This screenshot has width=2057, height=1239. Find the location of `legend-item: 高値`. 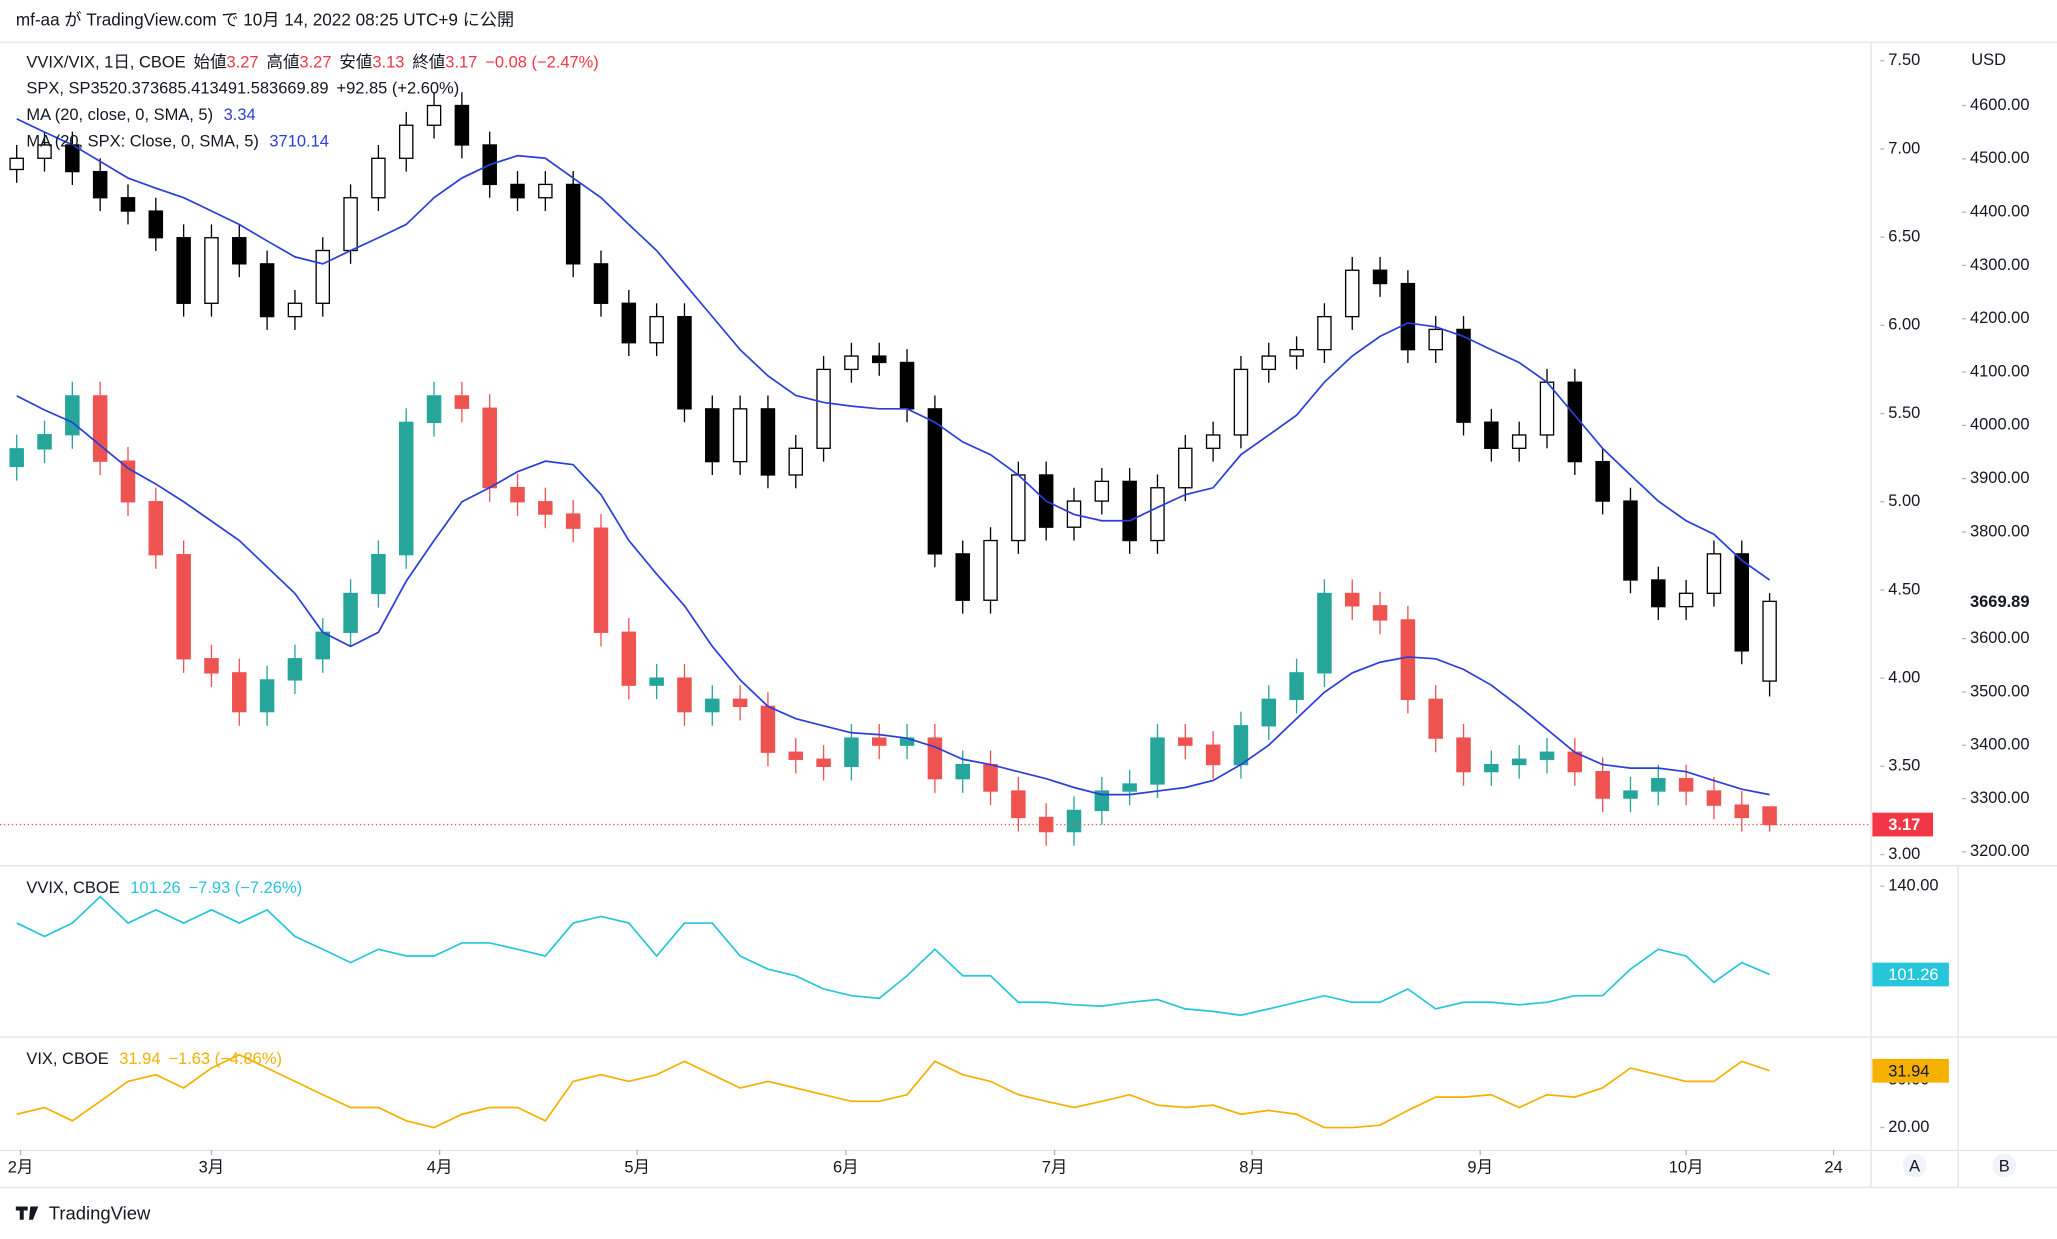

legend-item: 高値 is located at coordinates (282, 63).